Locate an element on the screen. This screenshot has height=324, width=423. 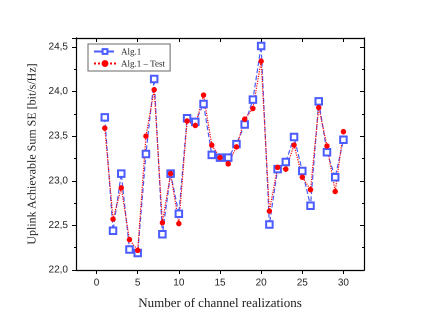
y-tick-label: 23,0 is located at coordinates (58, 180).